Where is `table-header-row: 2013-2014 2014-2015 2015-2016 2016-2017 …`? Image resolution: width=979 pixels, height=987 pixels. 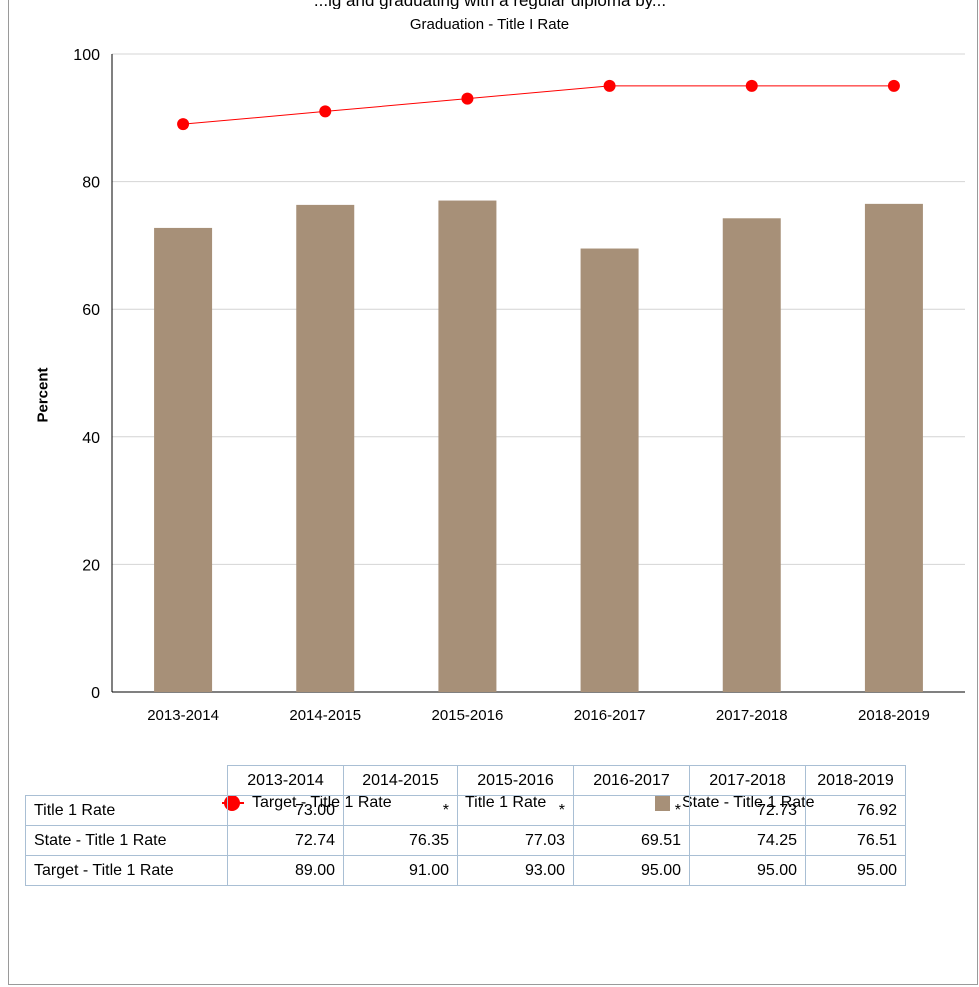 table-header-row: 2013-2014 2014-2015 2015-2016 2016-2017 … is located at coordinates (466, 780).